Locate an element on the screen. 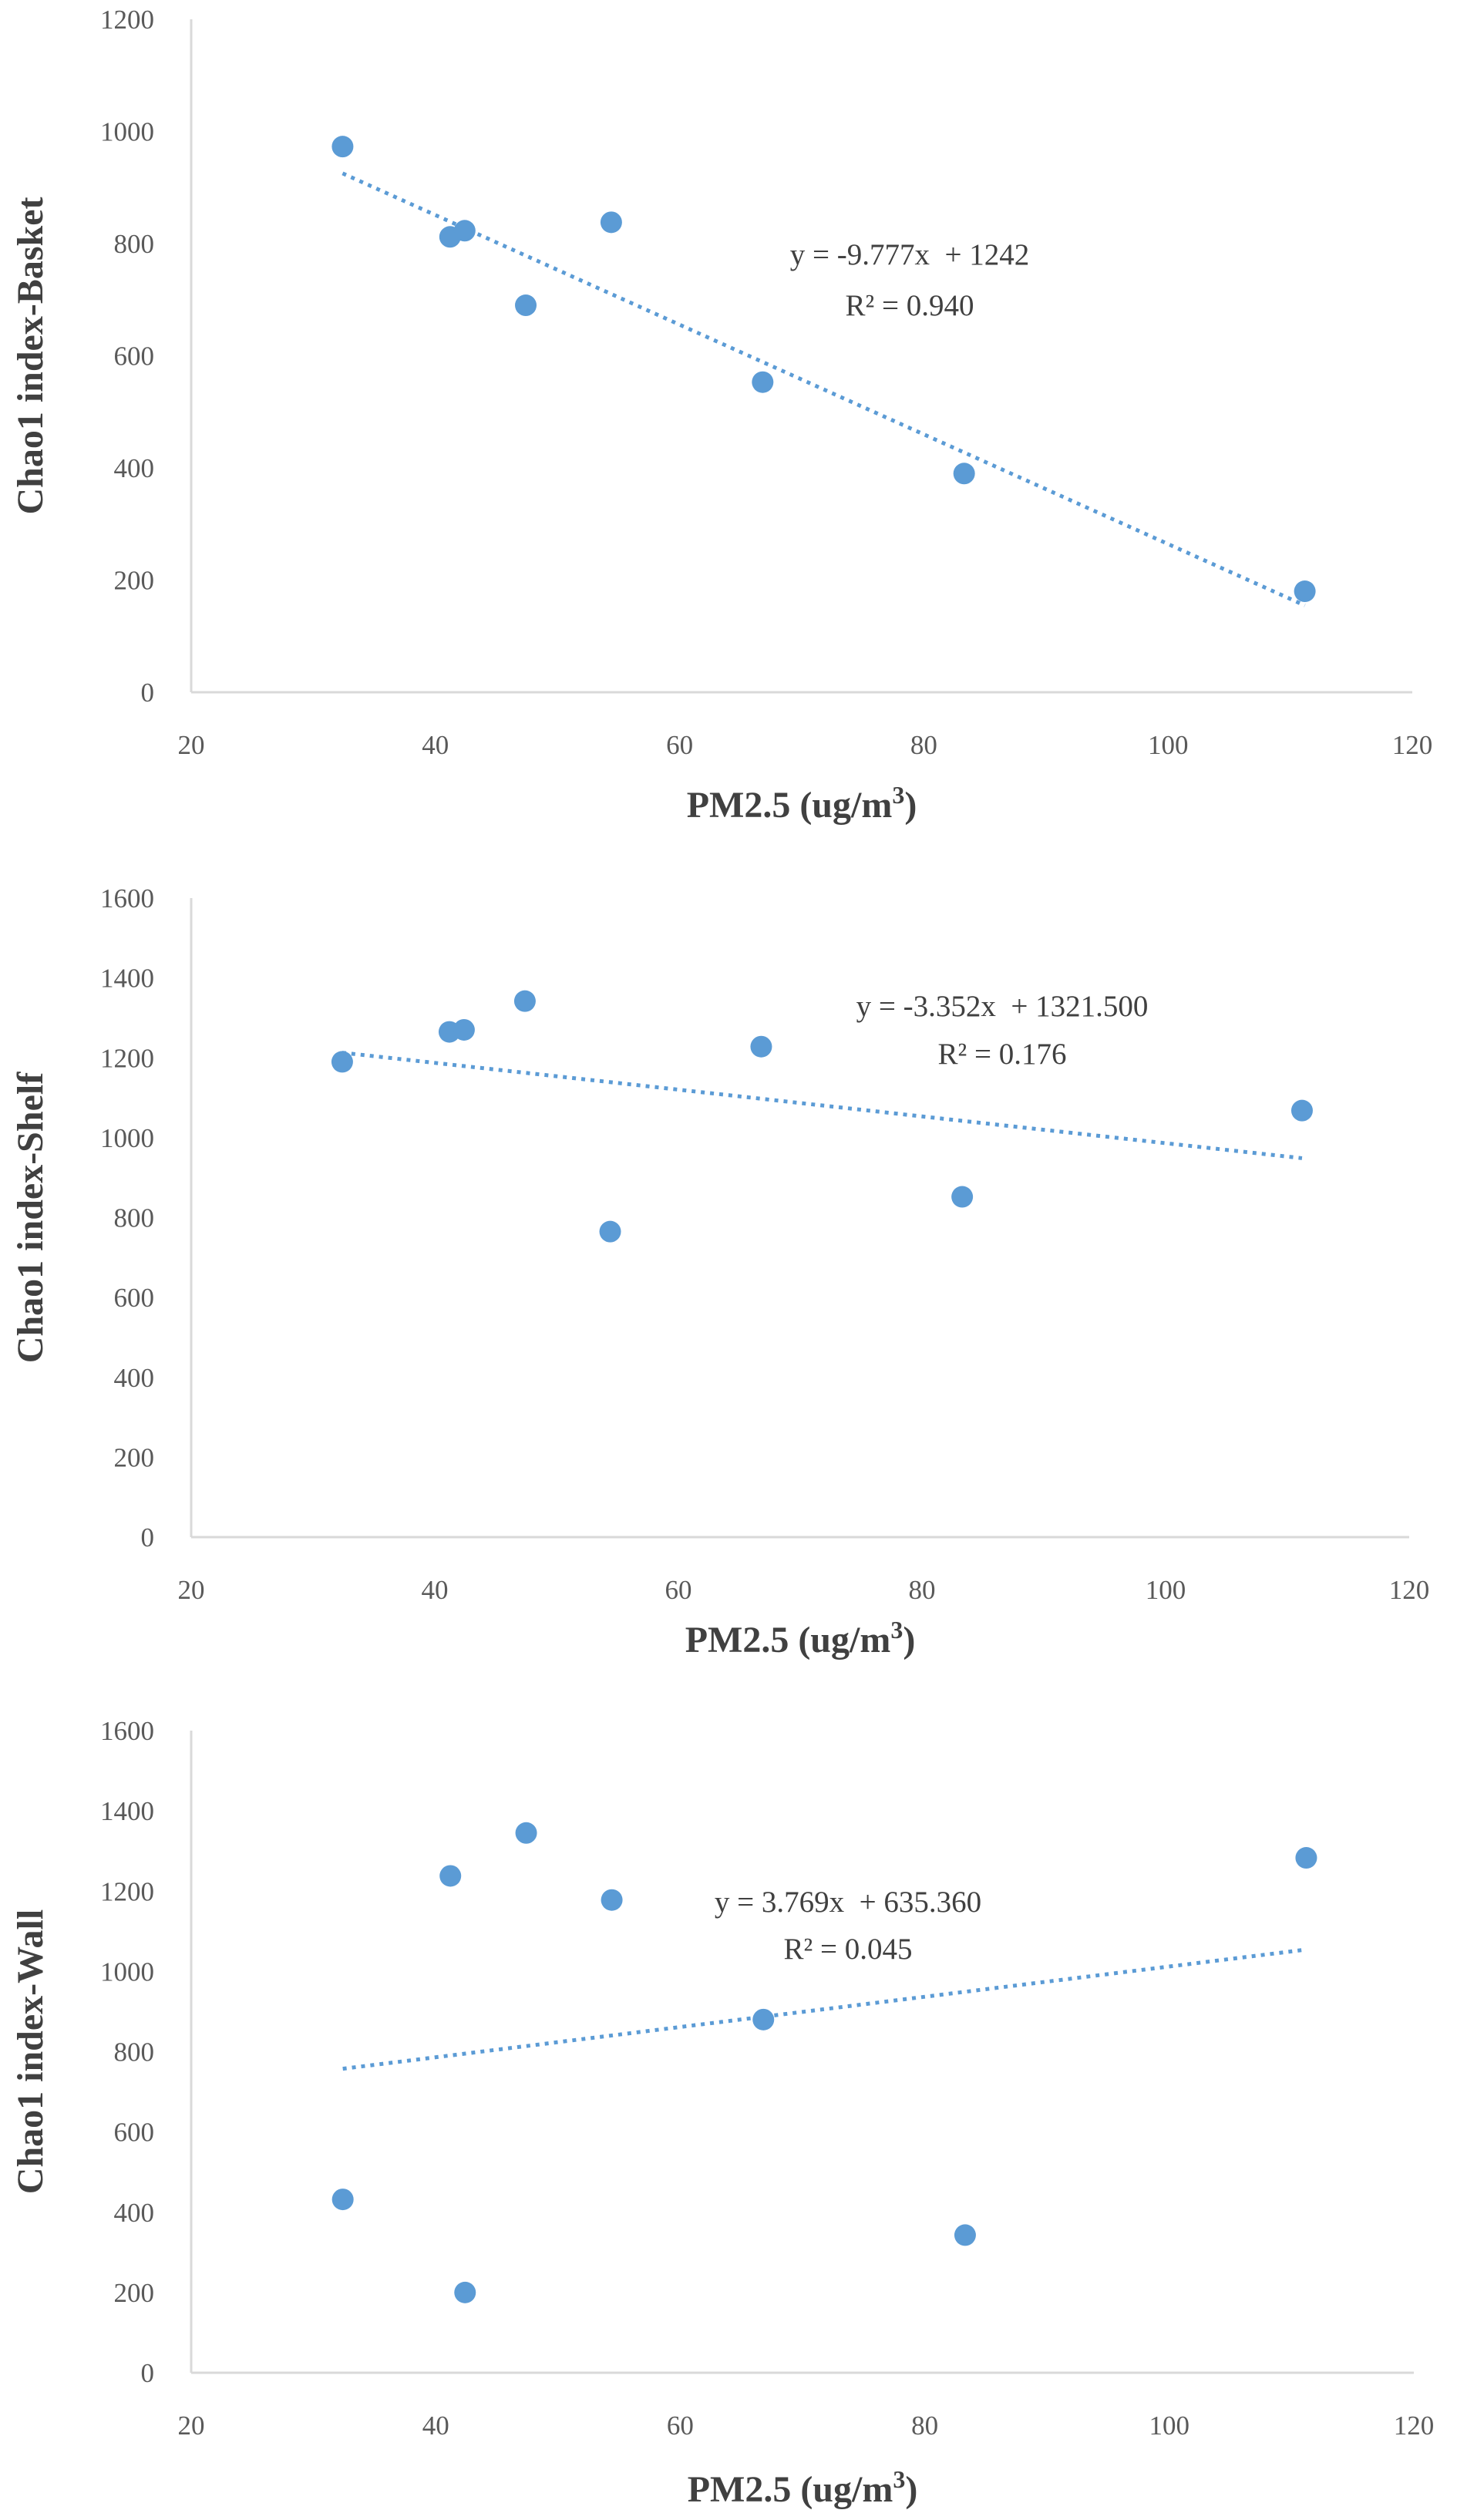  r-squared-label: R² = 0.045 is located at coordinates (848, 1950).